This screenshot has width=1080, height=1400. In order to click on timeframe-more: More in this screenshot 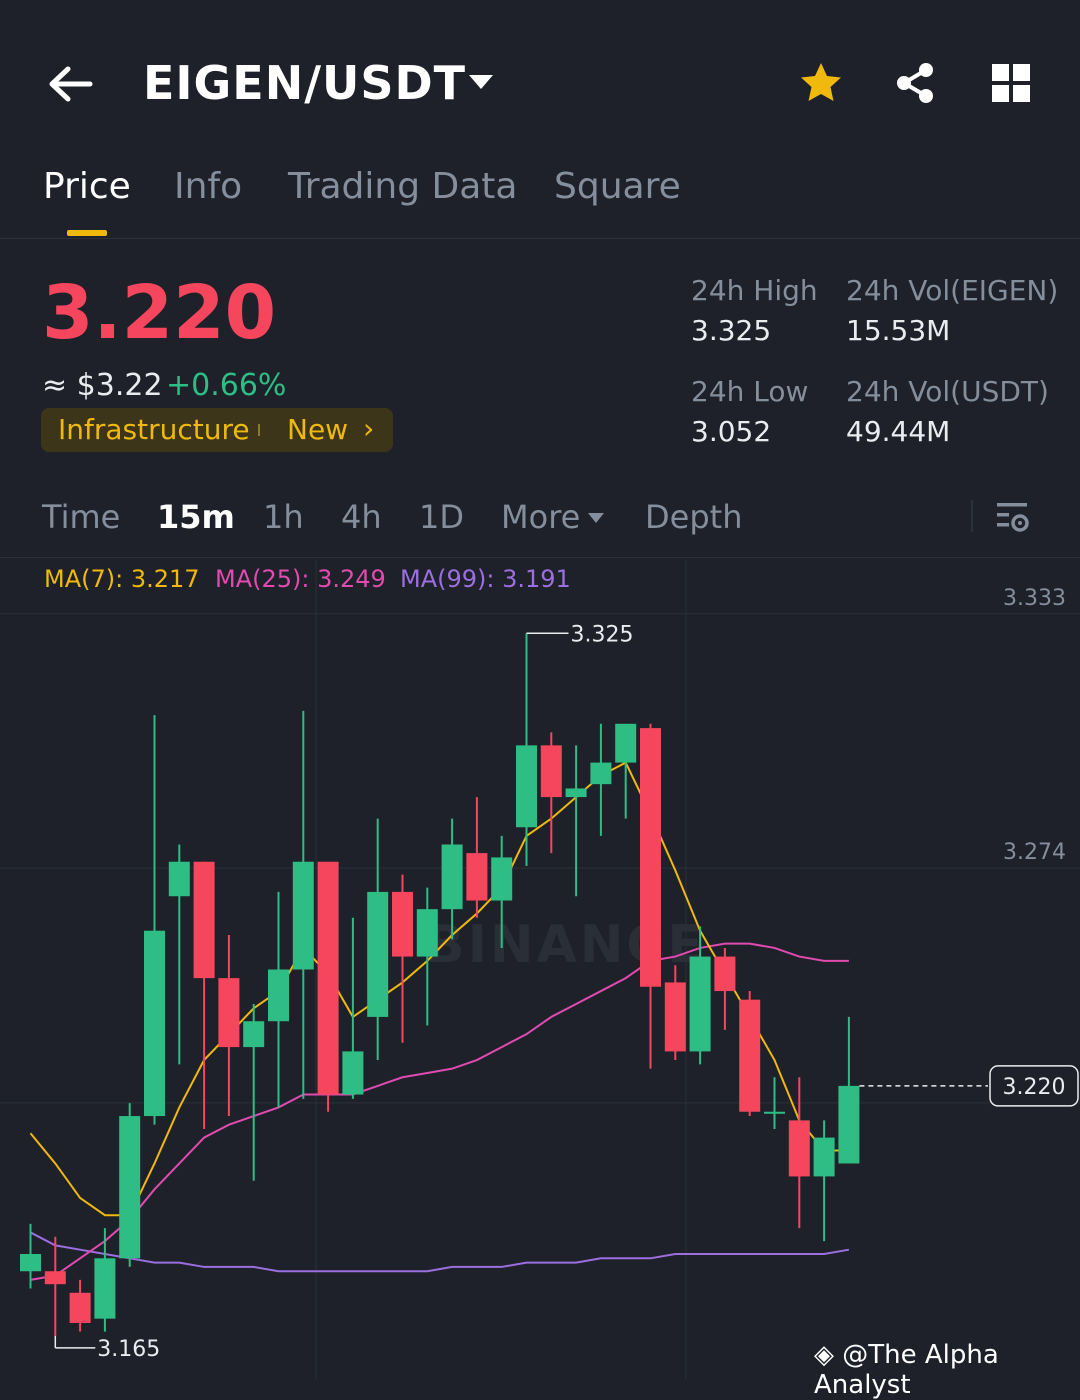, I will do `click(541, 517)`.